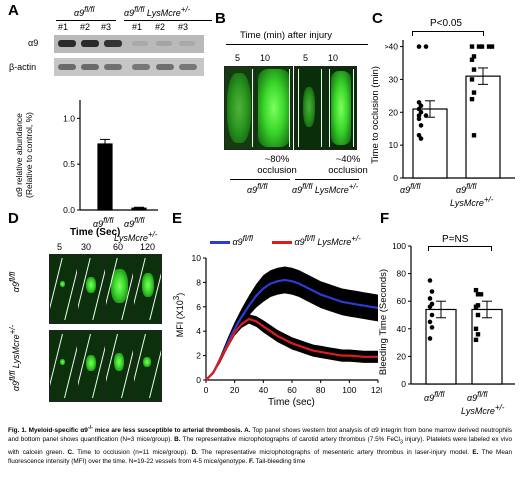 Image resolution: width=520 pixels, height=501 pixels. Describe the element at coordinates (291, 402) in the screenshot. I see `panel-e-xlabel: Time (sec)` at that location.